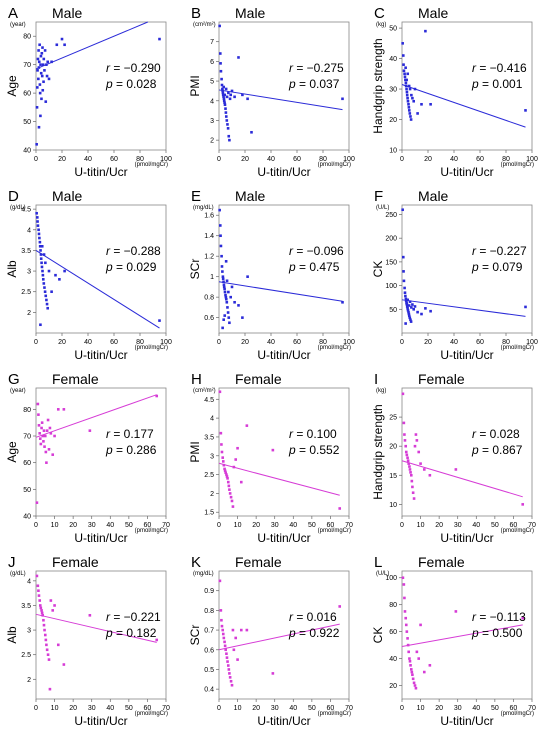 The height and width of the screenshot is (737, 550). I want to click on panel-letter: E, so click(196, 196).